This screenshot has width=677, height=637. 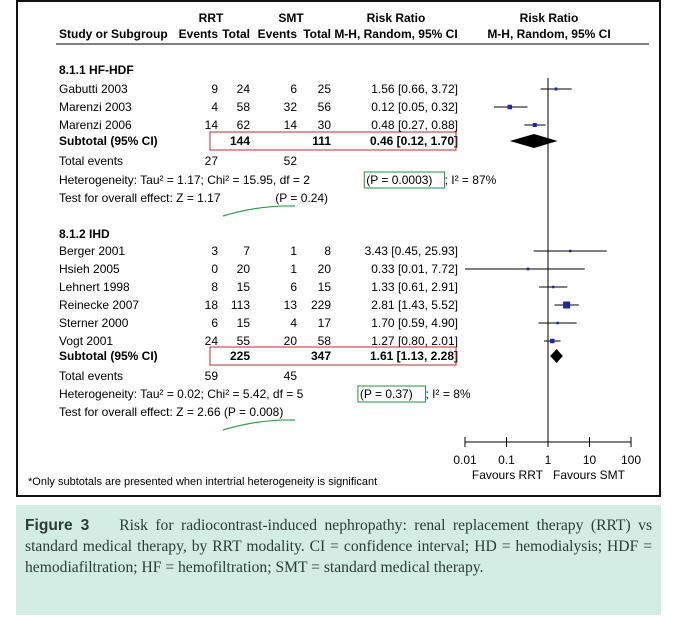 I want to click on study-1-4-ci: 1.70 [0.59, 4.90], so click(x=414, y=323).